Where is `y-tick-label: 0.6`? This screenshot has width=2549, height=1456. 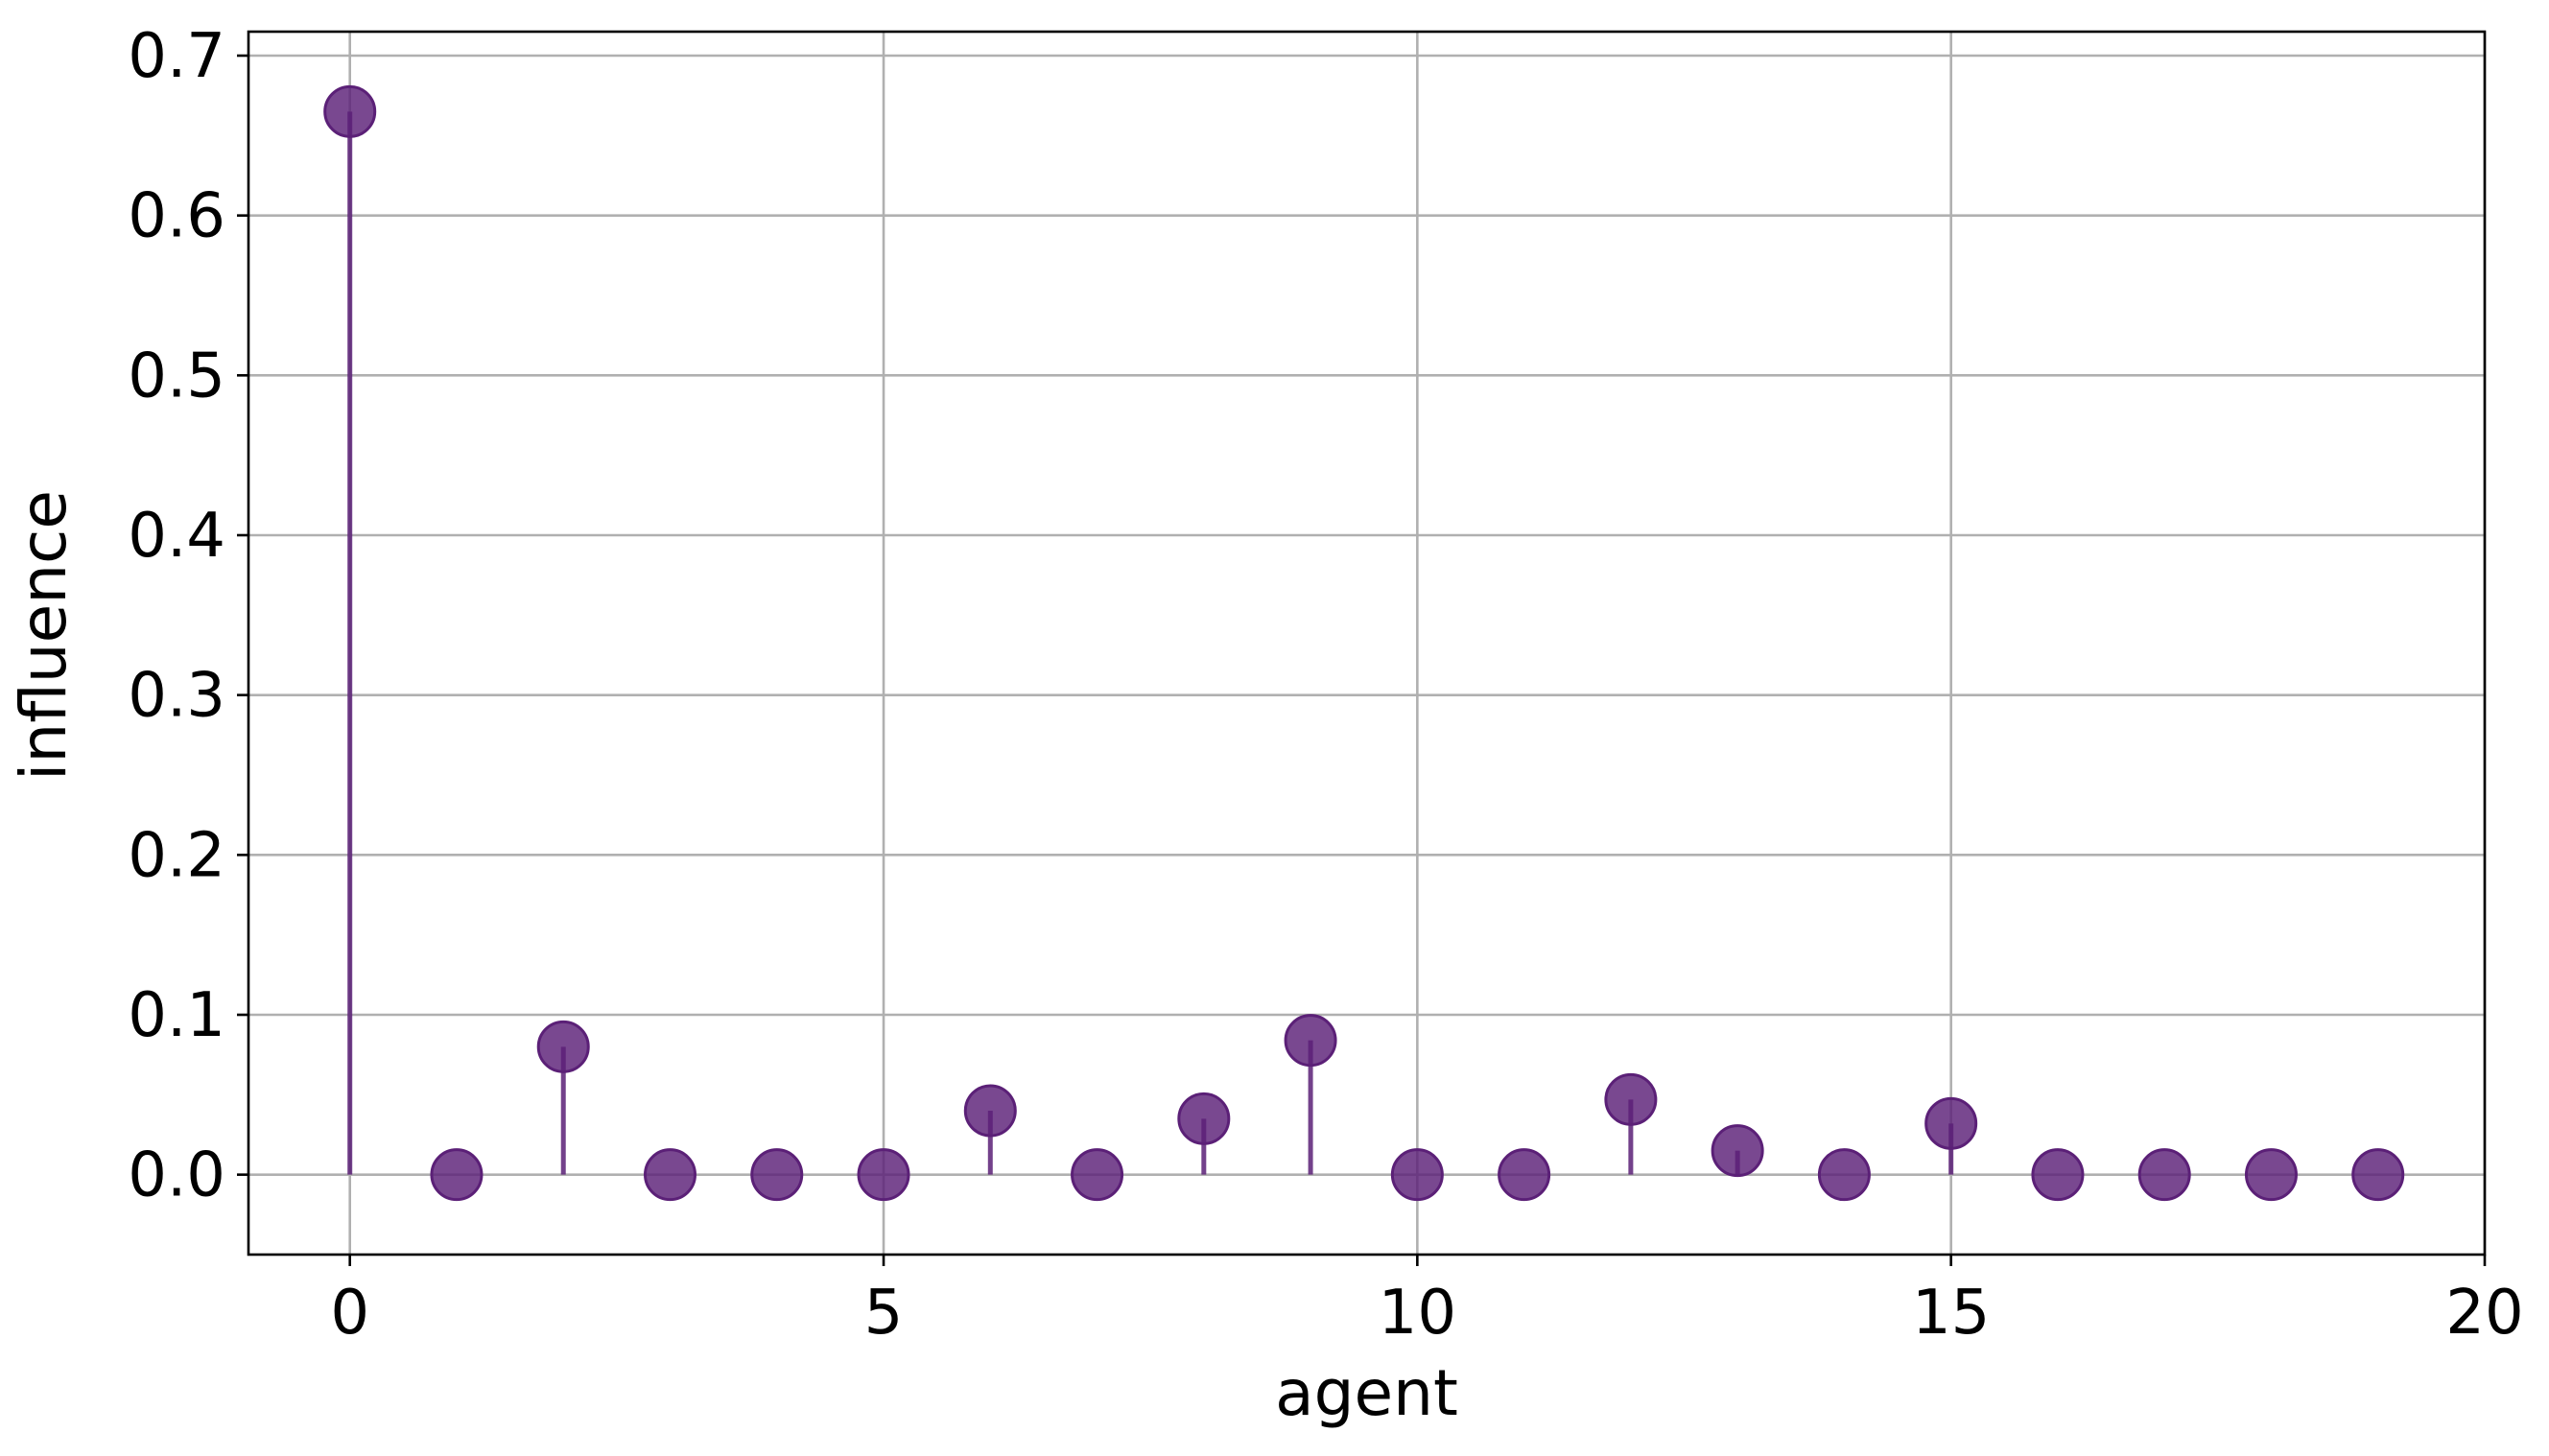 y-tick-label: 0.6 is located at coordinates (176, 217).